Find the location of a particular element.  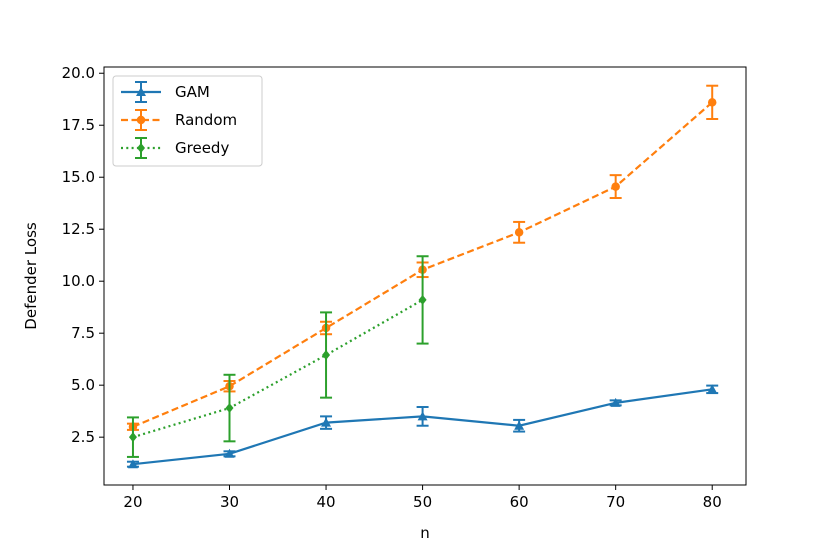

x-axis-label: n is located at coordinates (425, 533).